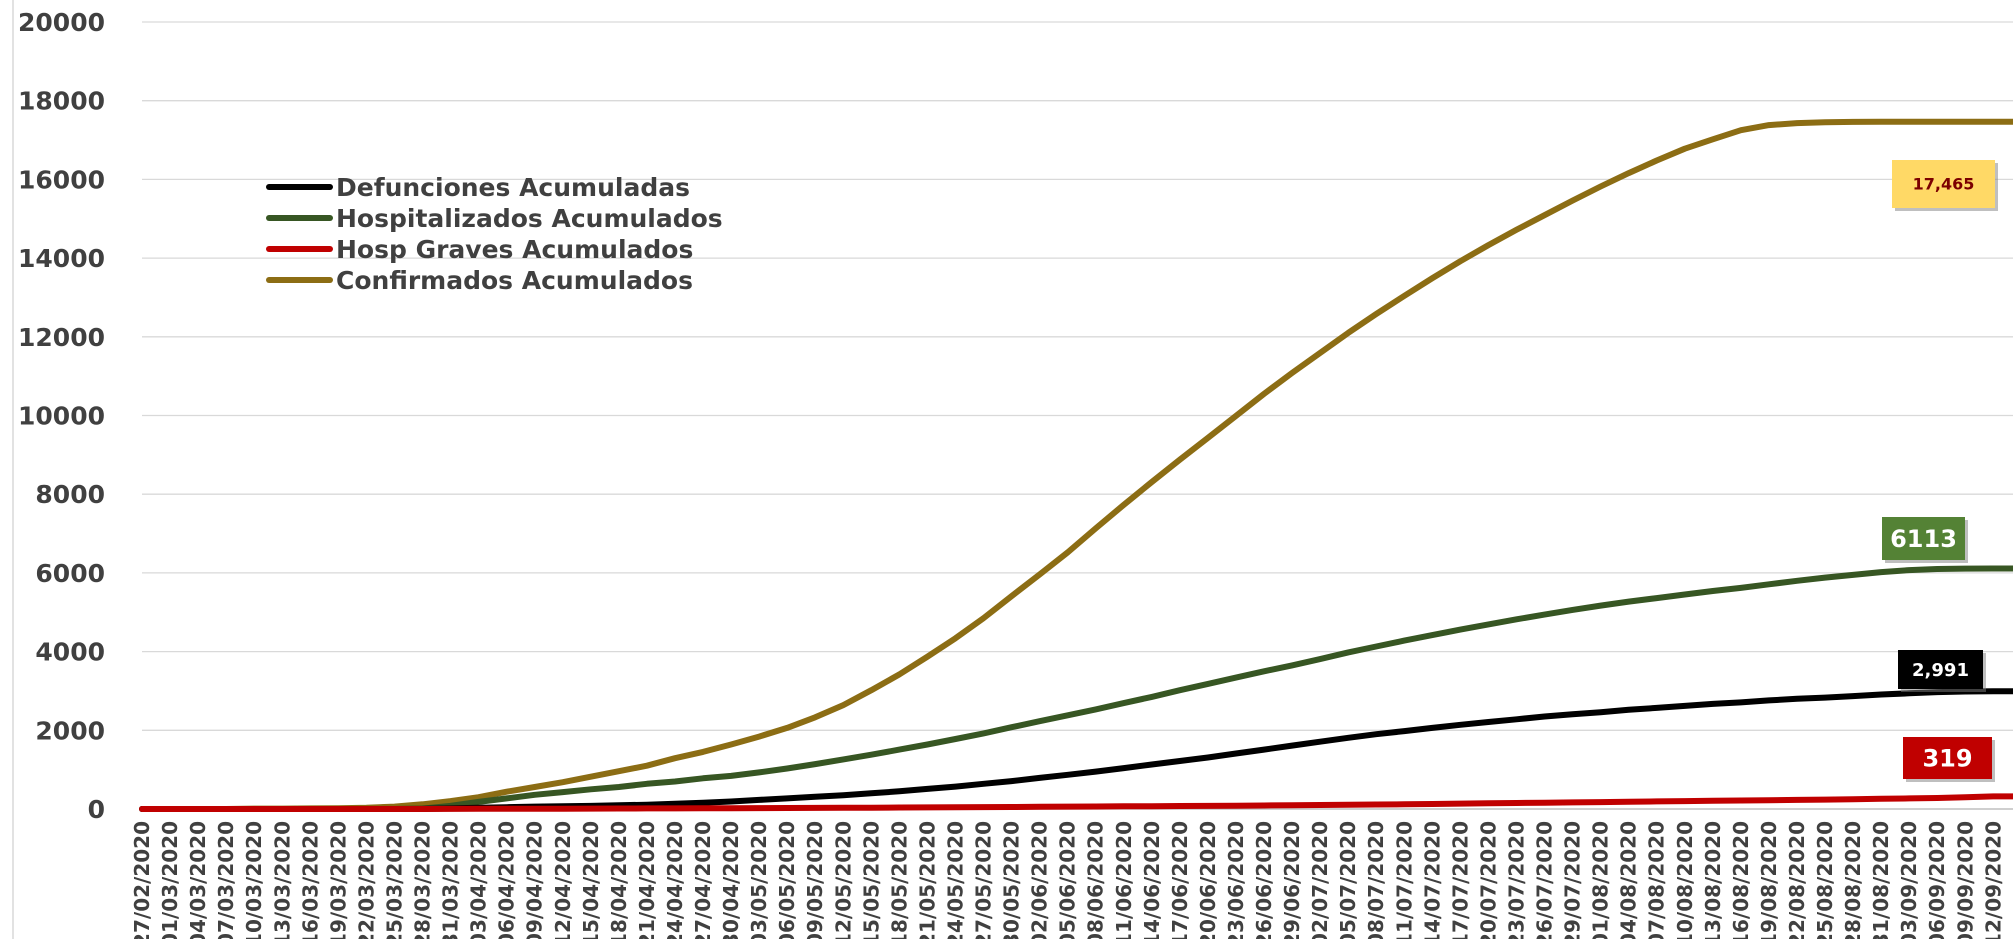 This screenshot has height=944, width=2013. I want to click on x-tick-label: 05/07/2020, so click(1348, 880).